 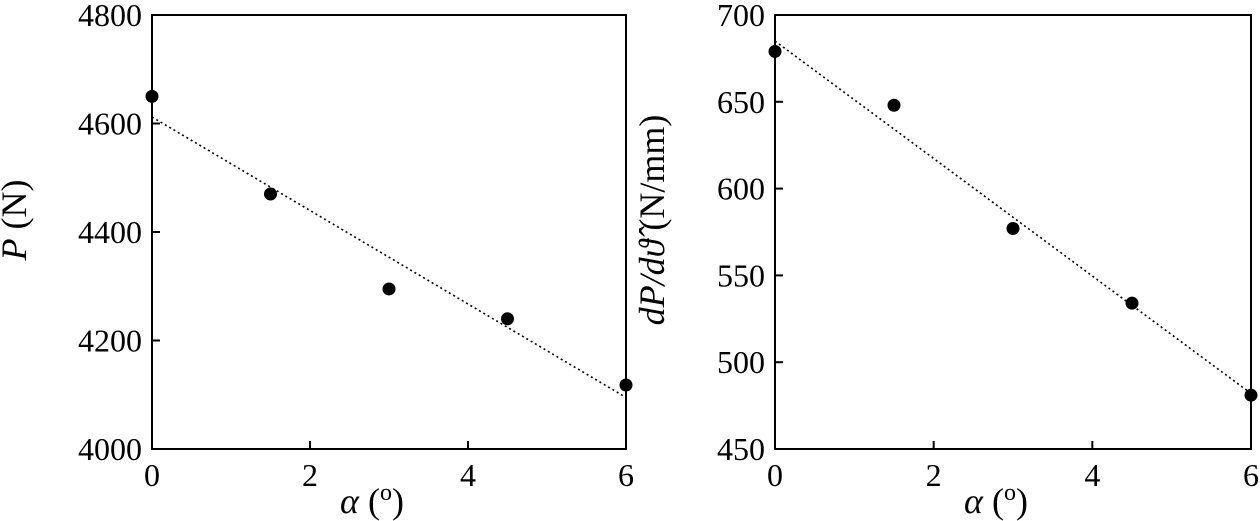 I want to click on y-tick-label: 4400, so click(x=110, y=232).